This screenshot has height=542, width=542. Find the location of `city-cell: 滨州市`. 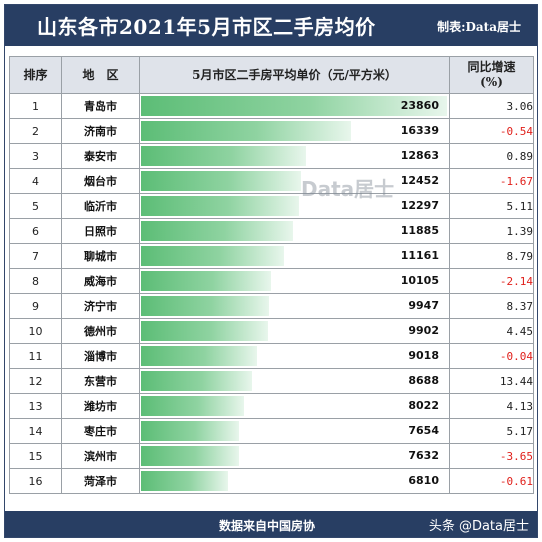

city-cell: 滨州市 is located at coordinates (100, 456).